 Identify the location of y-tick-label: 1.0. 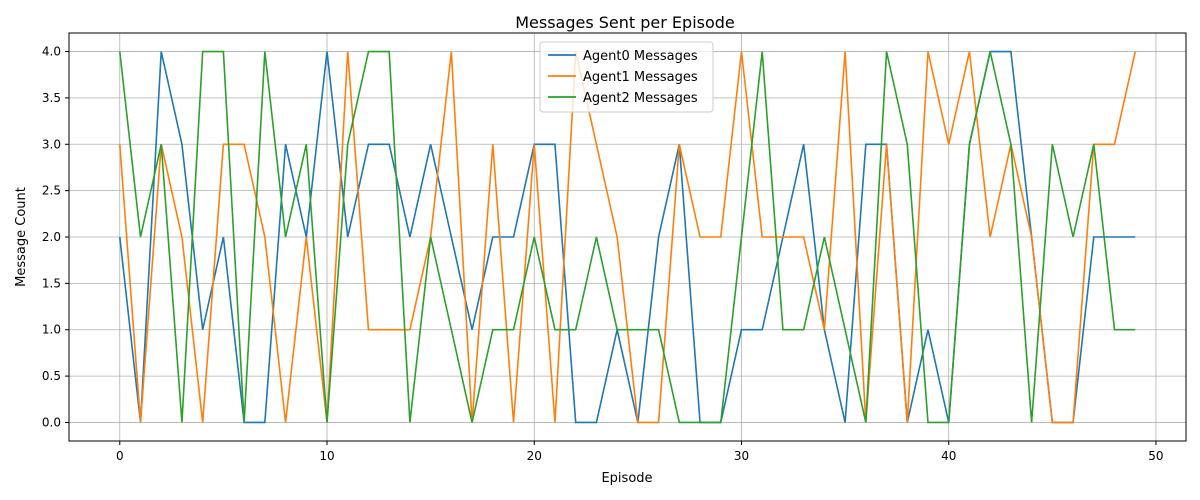
(51, 330).